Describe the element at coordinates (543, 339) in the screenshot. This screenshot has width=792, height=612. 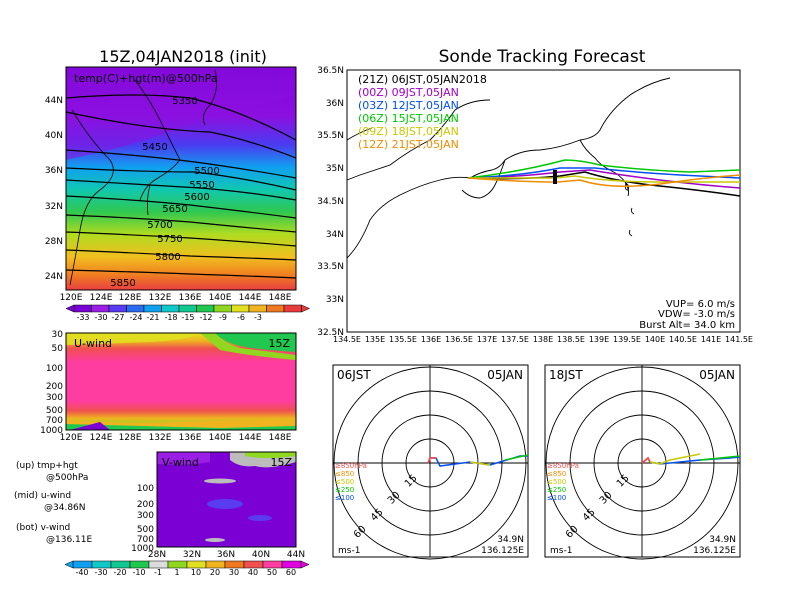
I see `lon-label: 138E` at that location.